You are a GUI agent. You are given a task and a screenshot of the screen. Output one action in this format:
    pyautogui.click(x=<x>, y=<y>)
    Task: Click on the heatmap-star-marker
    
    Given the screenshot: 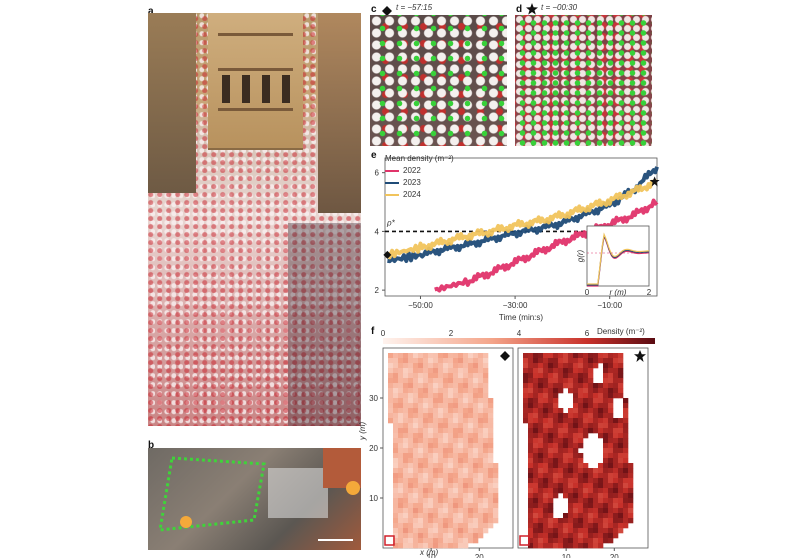 What is the action you would take?
    pyautogui.click(x=640, y=356)
    